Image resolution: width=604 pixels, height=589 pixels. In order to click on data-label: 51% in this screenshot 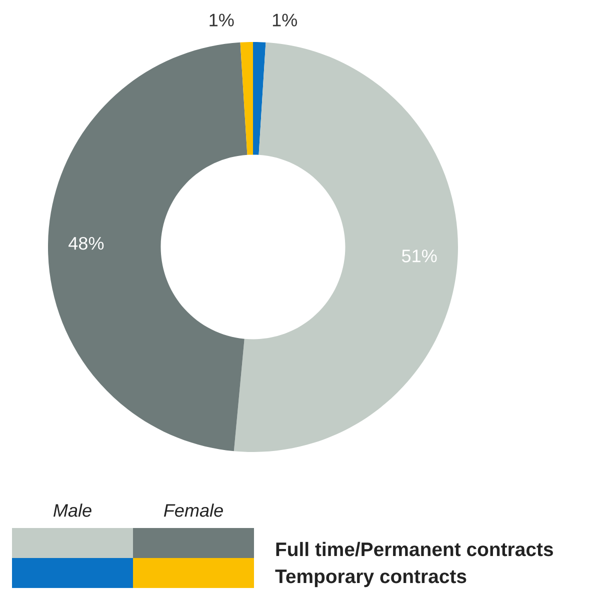, I will do `click(419, 256)`.